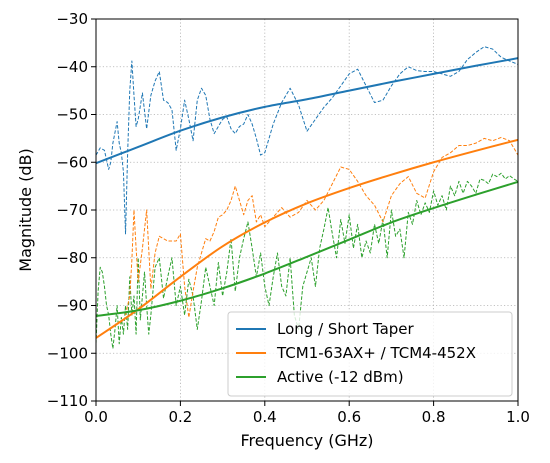 The height and width of the screenshot is (463, 550). What do you see at coordinates (180, 417) in the screenshot?
I see `x-tick-label: 0.2` at bounding box center [180, 417].